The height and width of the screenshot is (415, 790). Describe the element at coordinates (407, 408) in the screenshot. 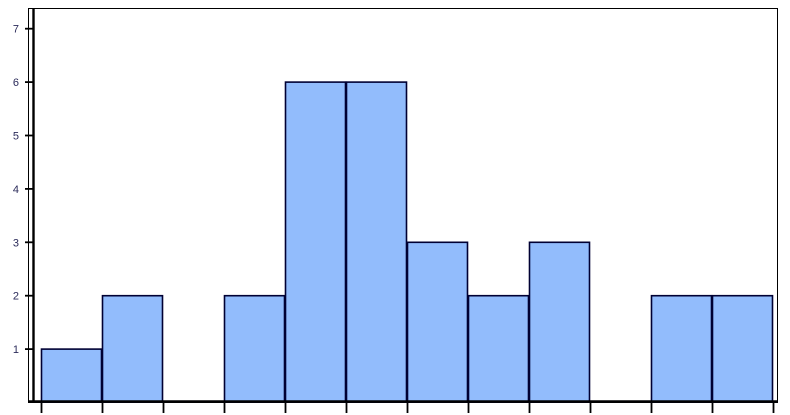

I see `x-axis-ticks` at that location.